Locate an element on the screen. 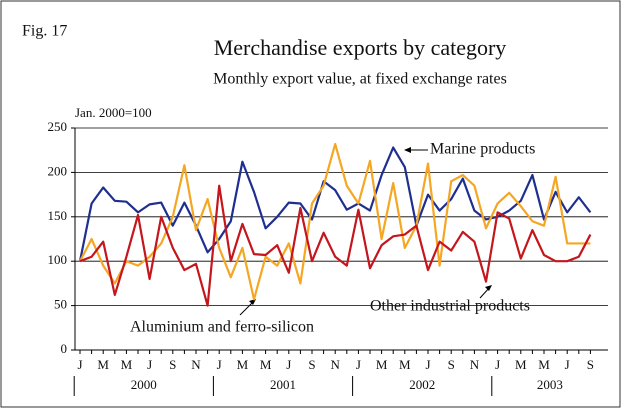 Image resolution: width=621 pixels, height=408 pixels. y-tick-label: 0 is located at coordinates (64, 348).